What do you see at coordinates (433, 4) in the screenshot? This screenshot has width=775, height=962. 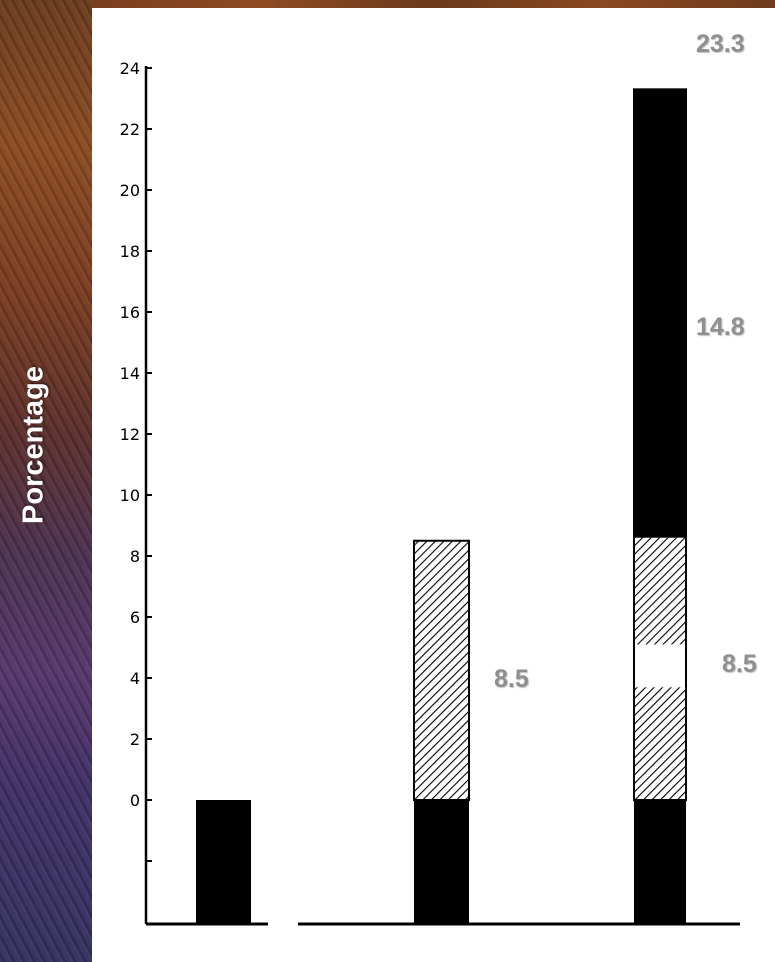 I see `decorative-background-top-strip` at bounding box center [433, 4].